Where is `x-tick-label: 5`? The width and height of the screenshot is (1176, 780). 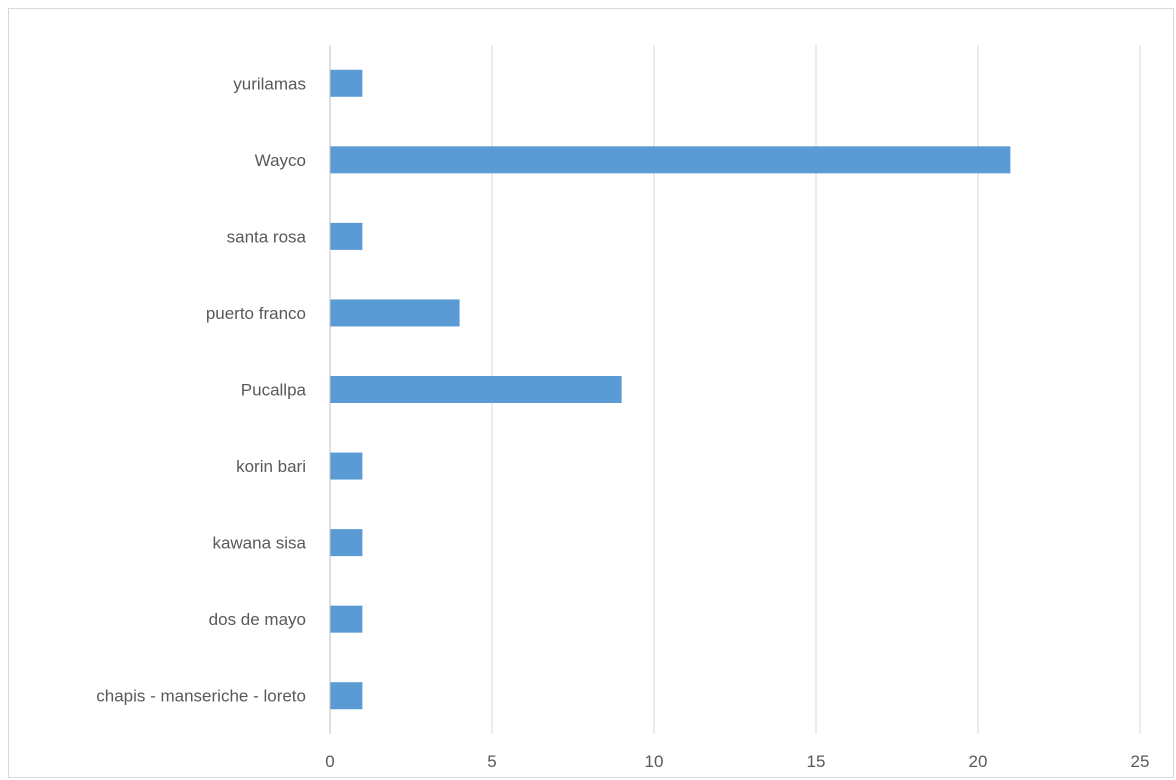
x-tick-label: 5 is located at coordinates (491, 761).